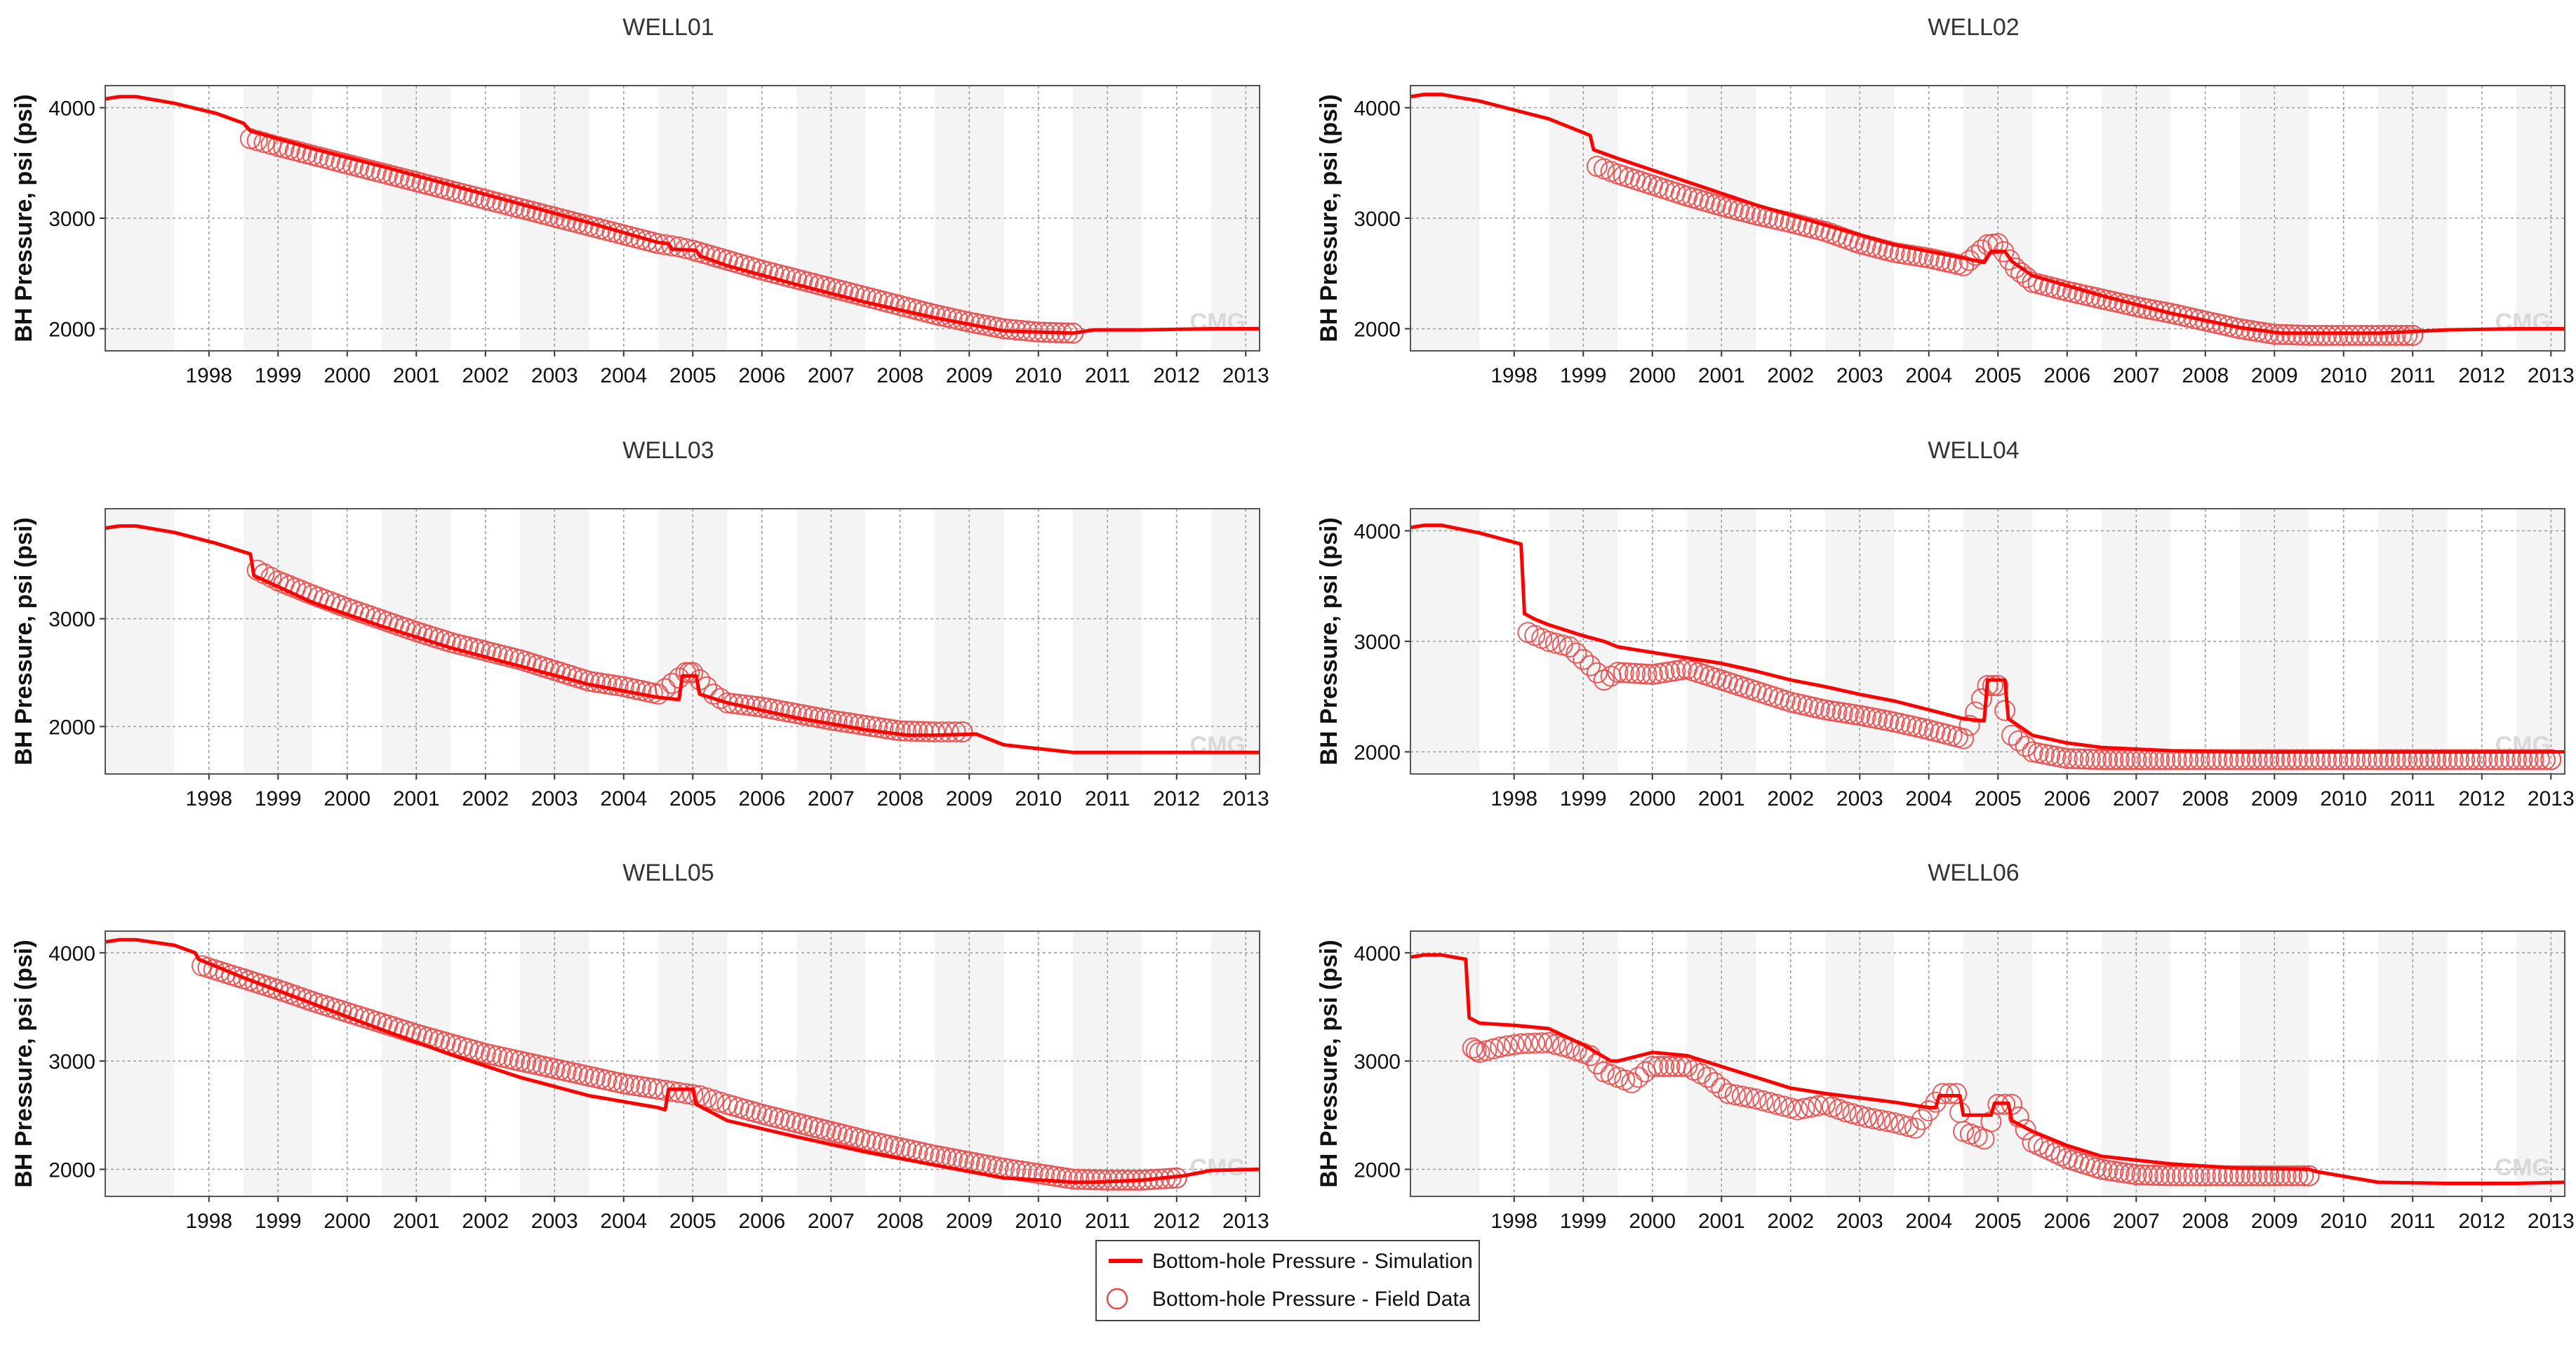 The image size is (2576, 1369). I want to click on well-4-simulation-line, so click(1987, 639).